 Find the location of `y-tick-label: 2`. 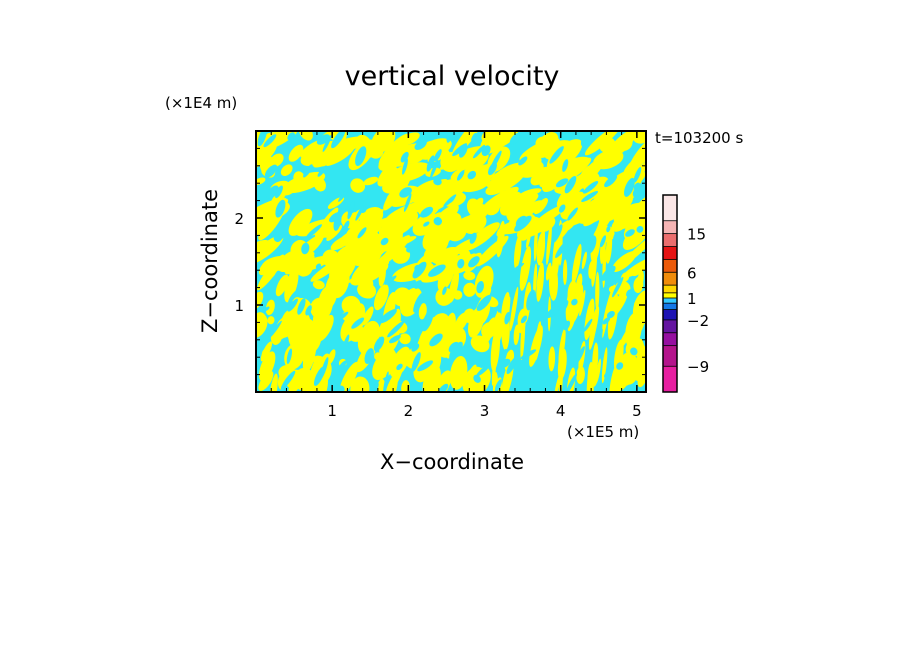

y-tick-label: 2 is located at coordinates (239, 219).